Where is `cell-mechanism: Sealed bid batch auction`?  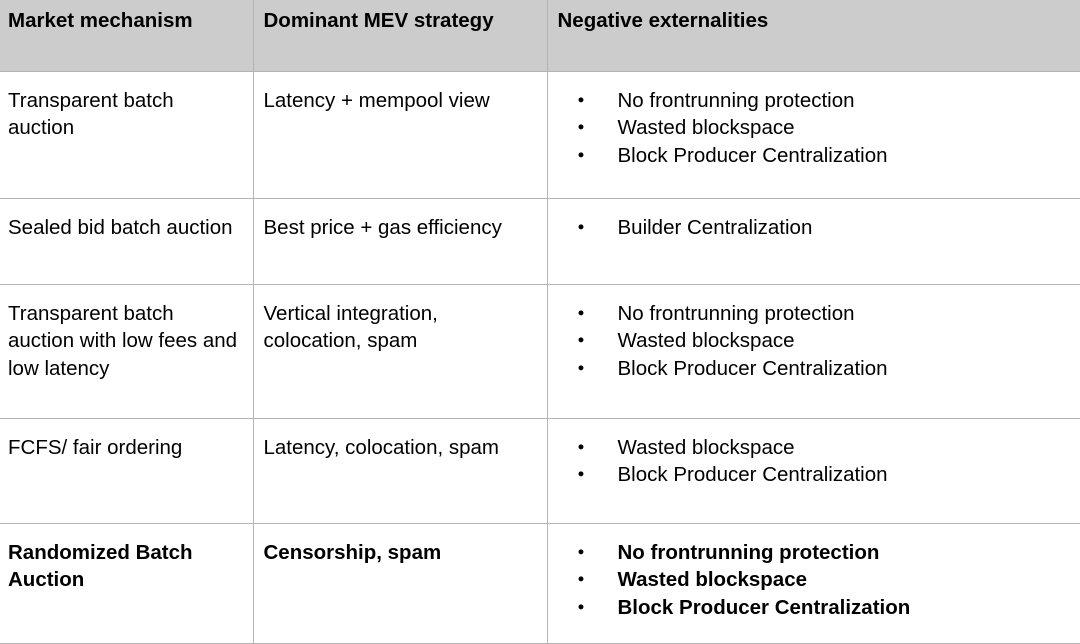
cell-mechanism: Sealed bid batch auction is located at coordinates (126, 241).